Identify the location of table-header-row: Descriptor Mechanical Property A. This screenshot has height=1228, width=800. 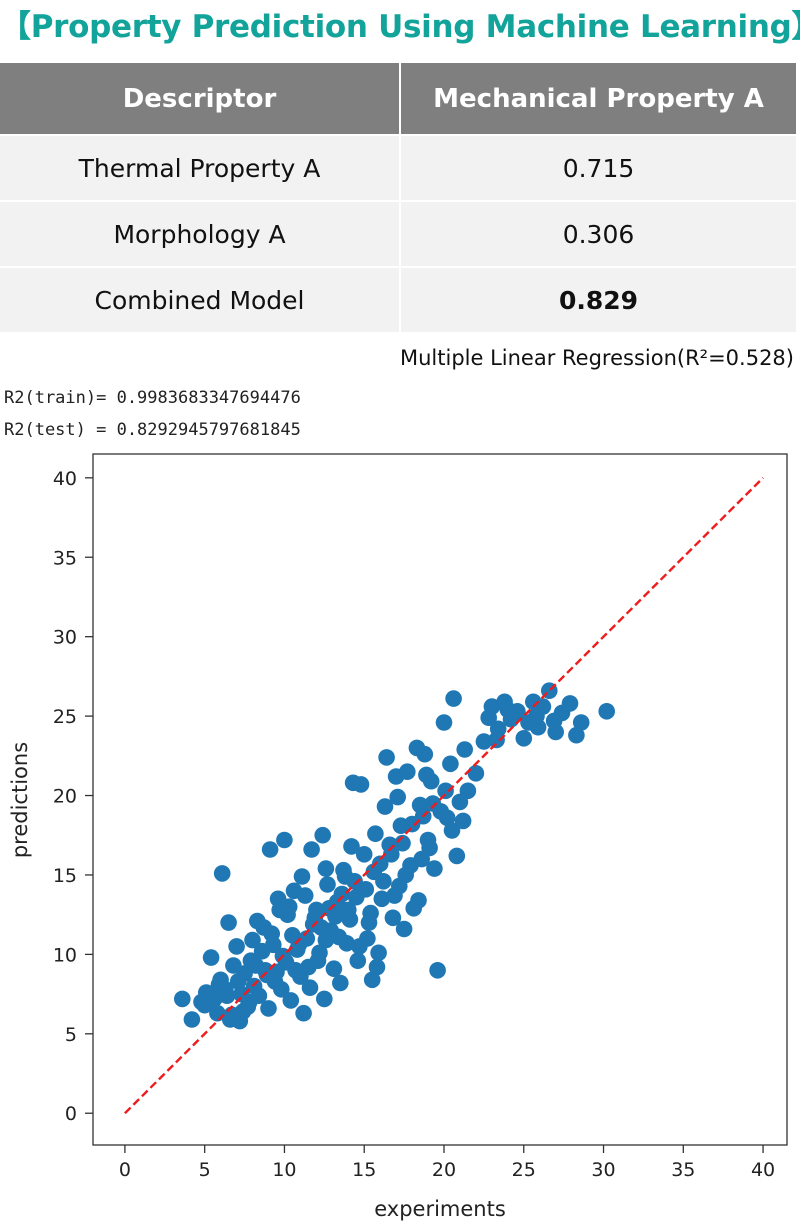
(398, 99).